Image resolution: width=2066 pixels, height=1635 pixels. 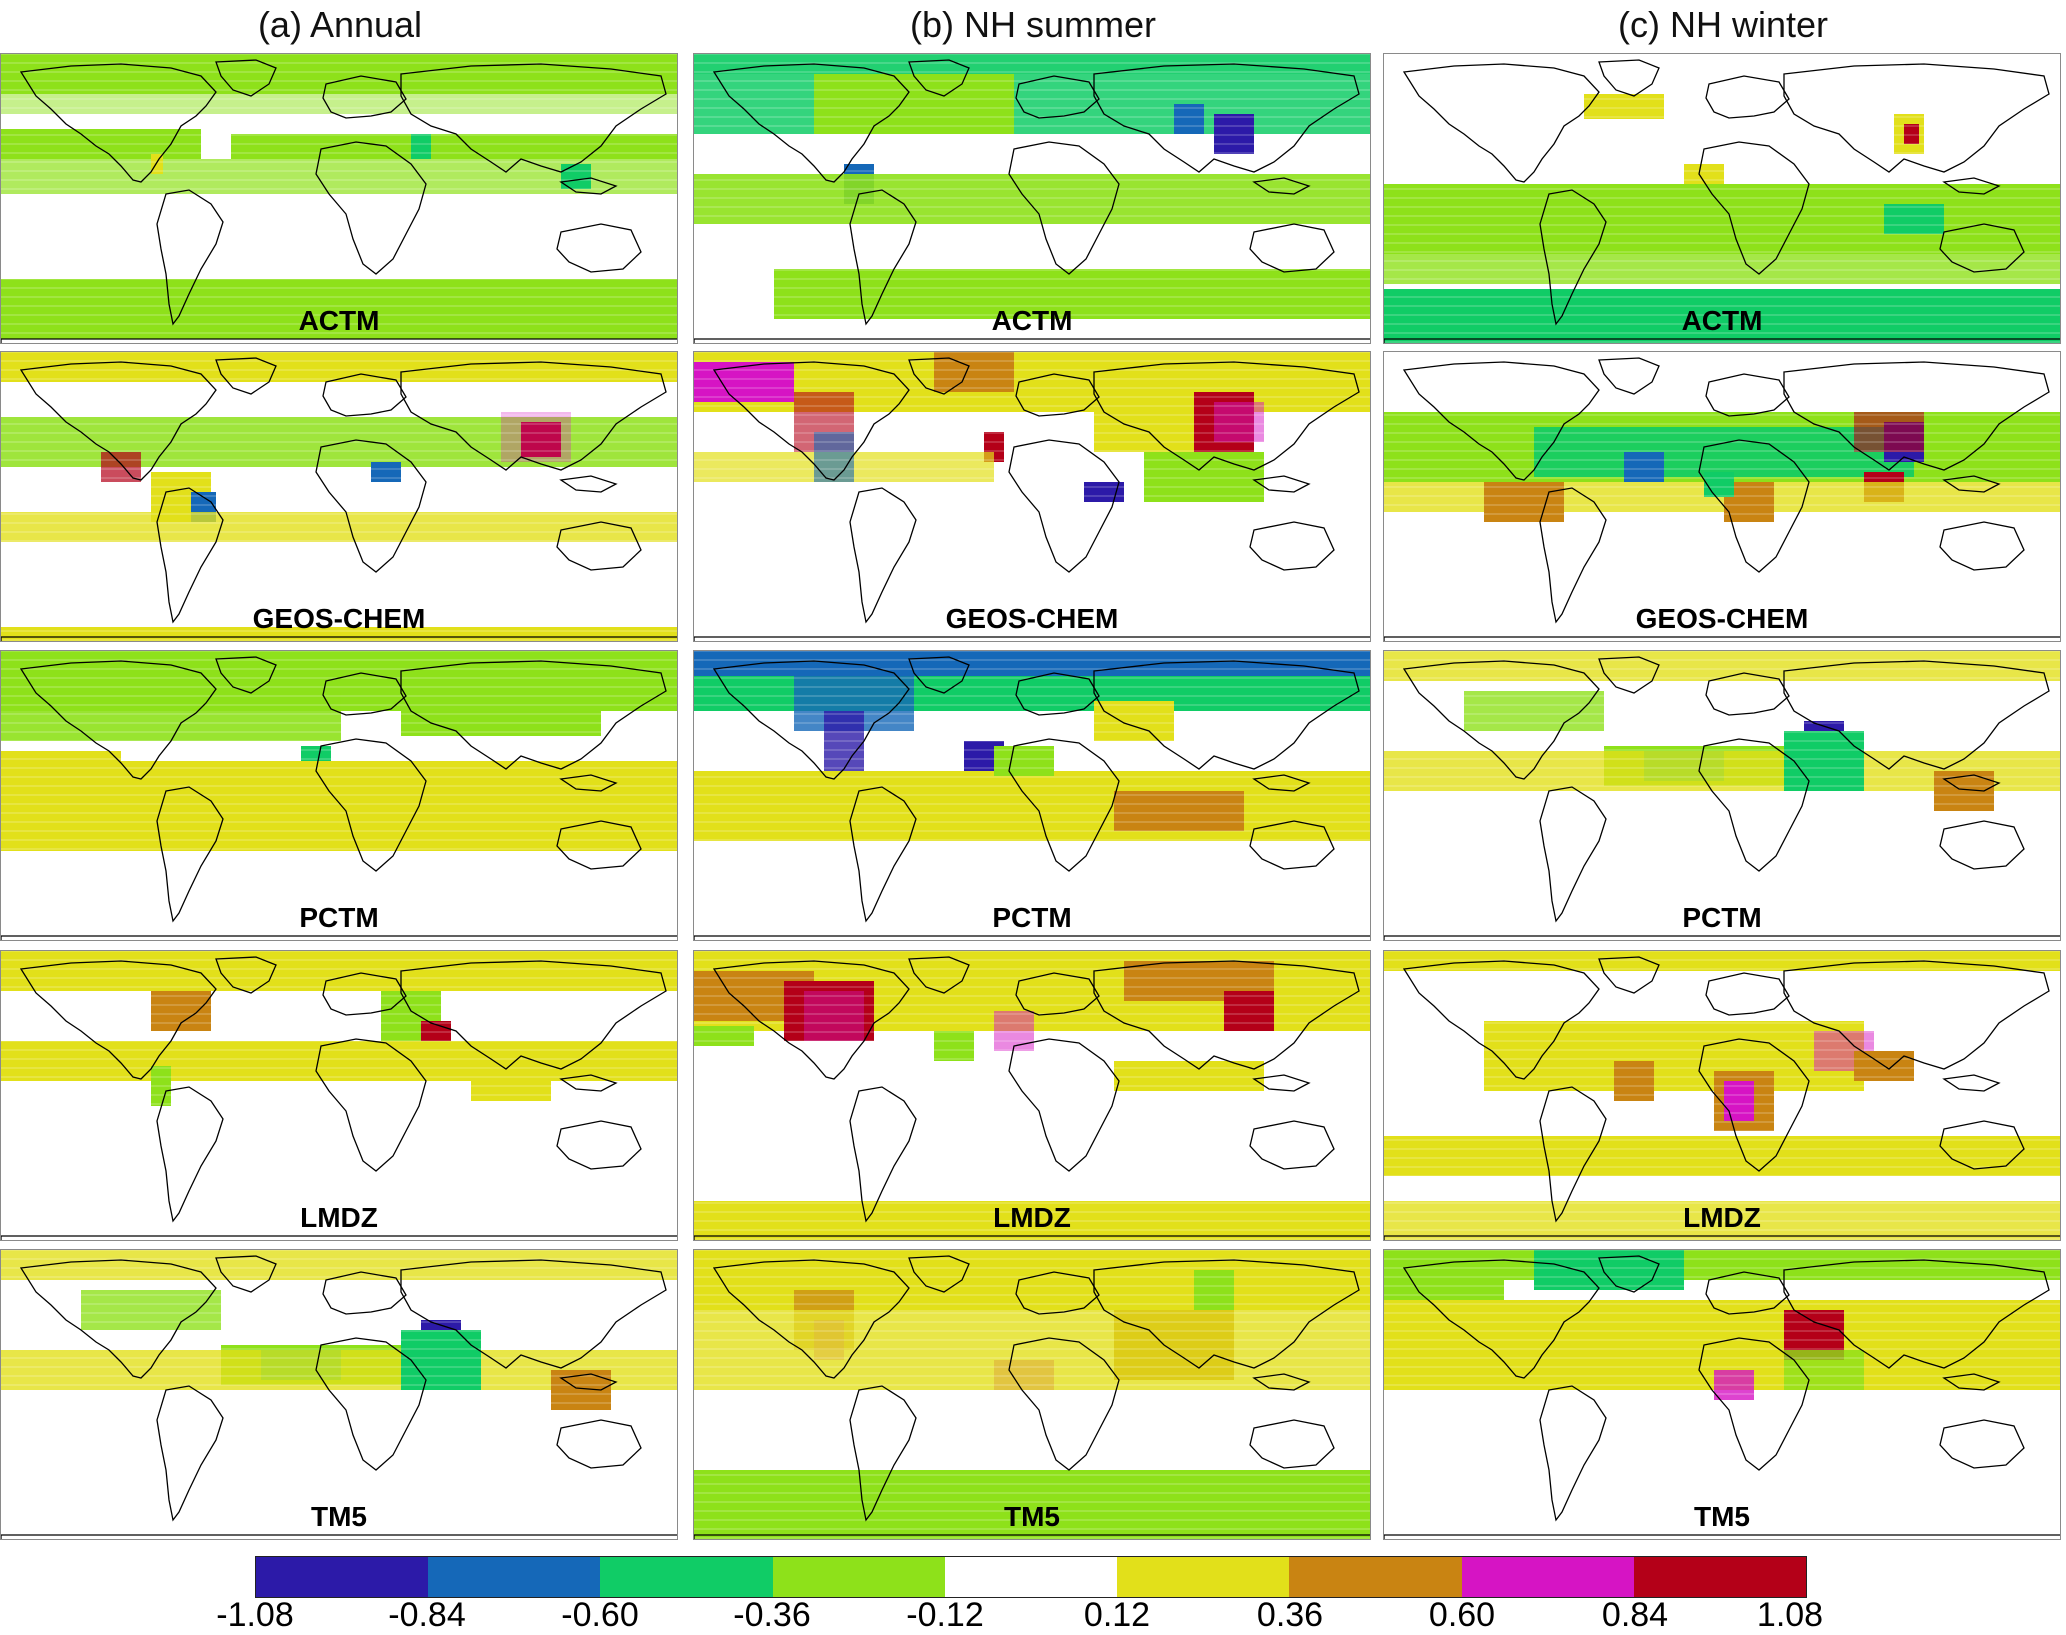 What do you see at coordinates (1462, 1615) in the screenshot?
I see `colorbar-tick-label: 0.60` at bounding box center [1462, 1615].